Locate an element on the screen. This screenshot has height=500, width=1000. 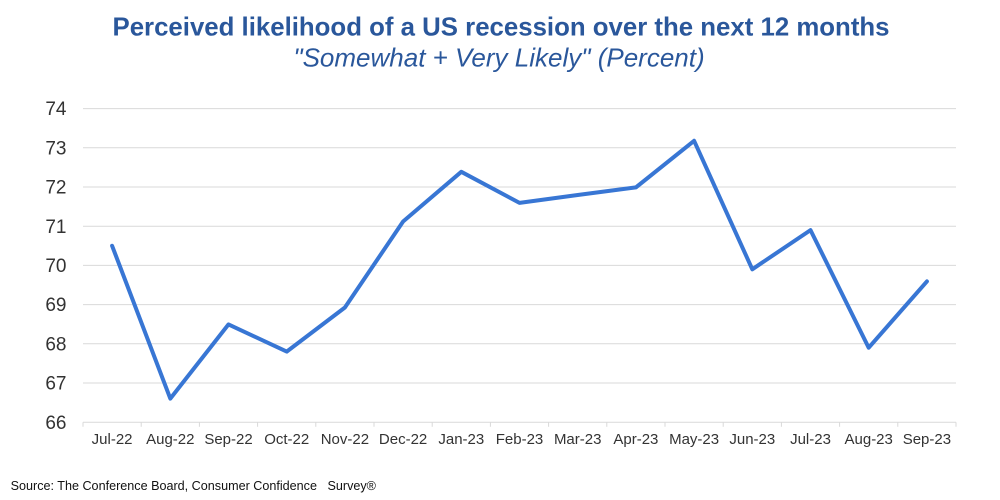
svg-text: 73 is located at coordinates (55, 148).